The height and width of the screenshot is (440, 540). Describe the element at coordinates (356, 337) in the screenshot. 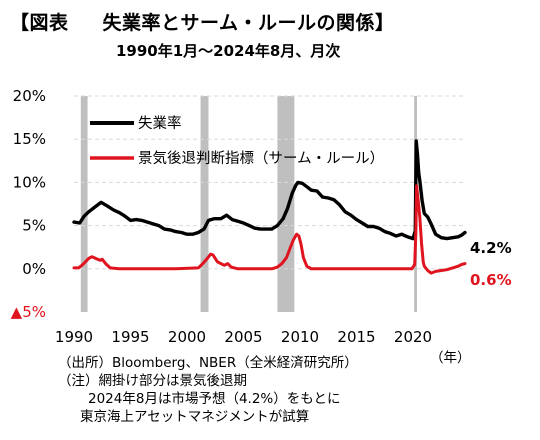

I see `x-tick-label: 2015` at that location.